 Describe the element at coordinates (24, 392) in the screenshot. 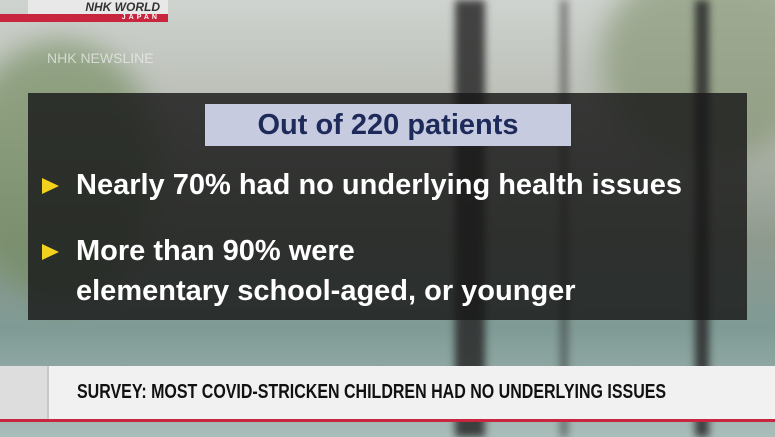

I see `lower-third-tab` at that location.